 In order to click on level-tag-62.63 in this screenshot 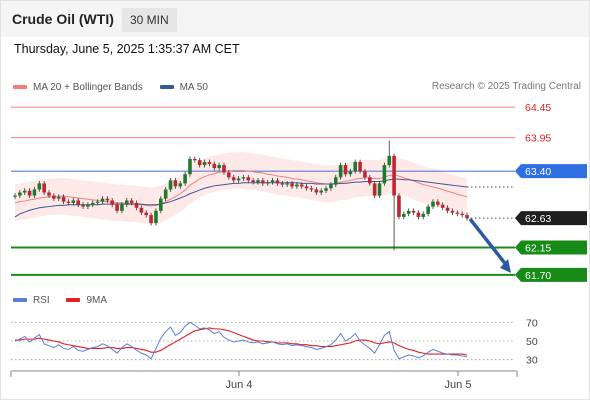, I will do `click(551, 218)`.